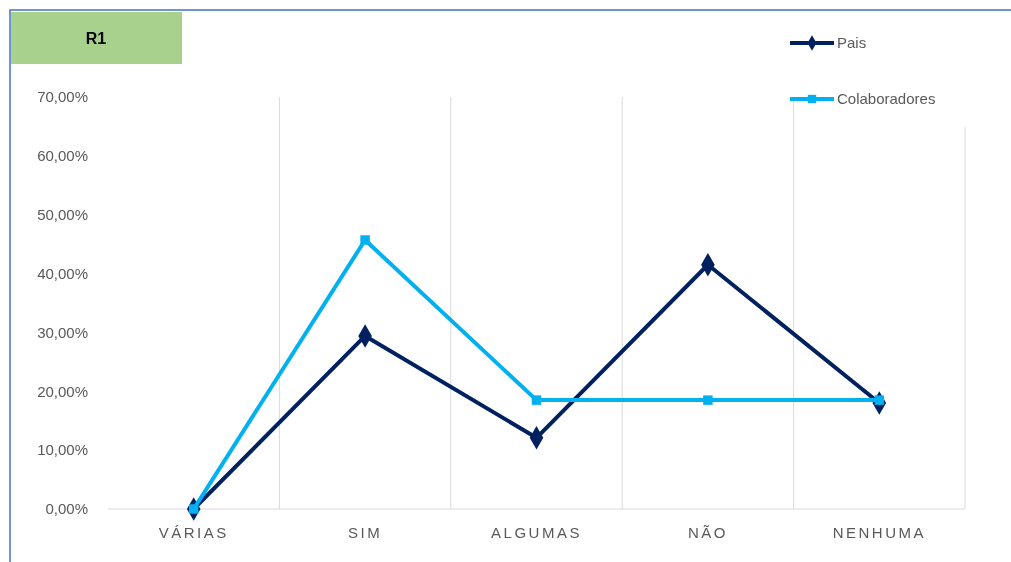 This screenshot has width=1011, height=562. Describe the element at coordinates (707, 532) in the screenshot. I see `x-tick-label: NÃO` at that location.